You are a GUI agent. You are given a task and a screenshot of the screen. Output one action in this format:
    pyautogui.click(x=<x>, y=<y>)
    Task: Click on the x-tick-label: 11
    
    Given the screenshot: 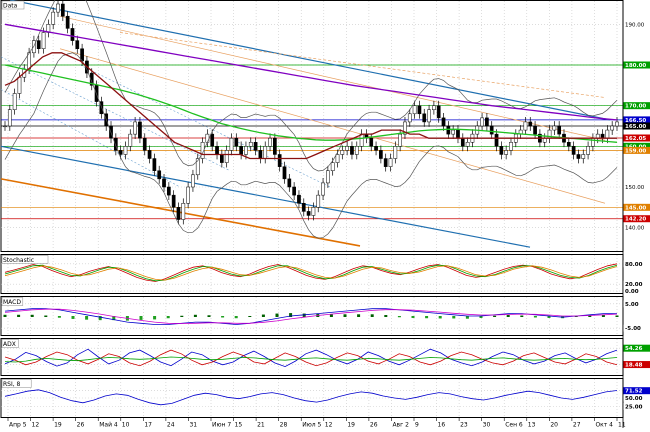 What is the action you would take?
    pyautogui.click(x=622, y=425)
    